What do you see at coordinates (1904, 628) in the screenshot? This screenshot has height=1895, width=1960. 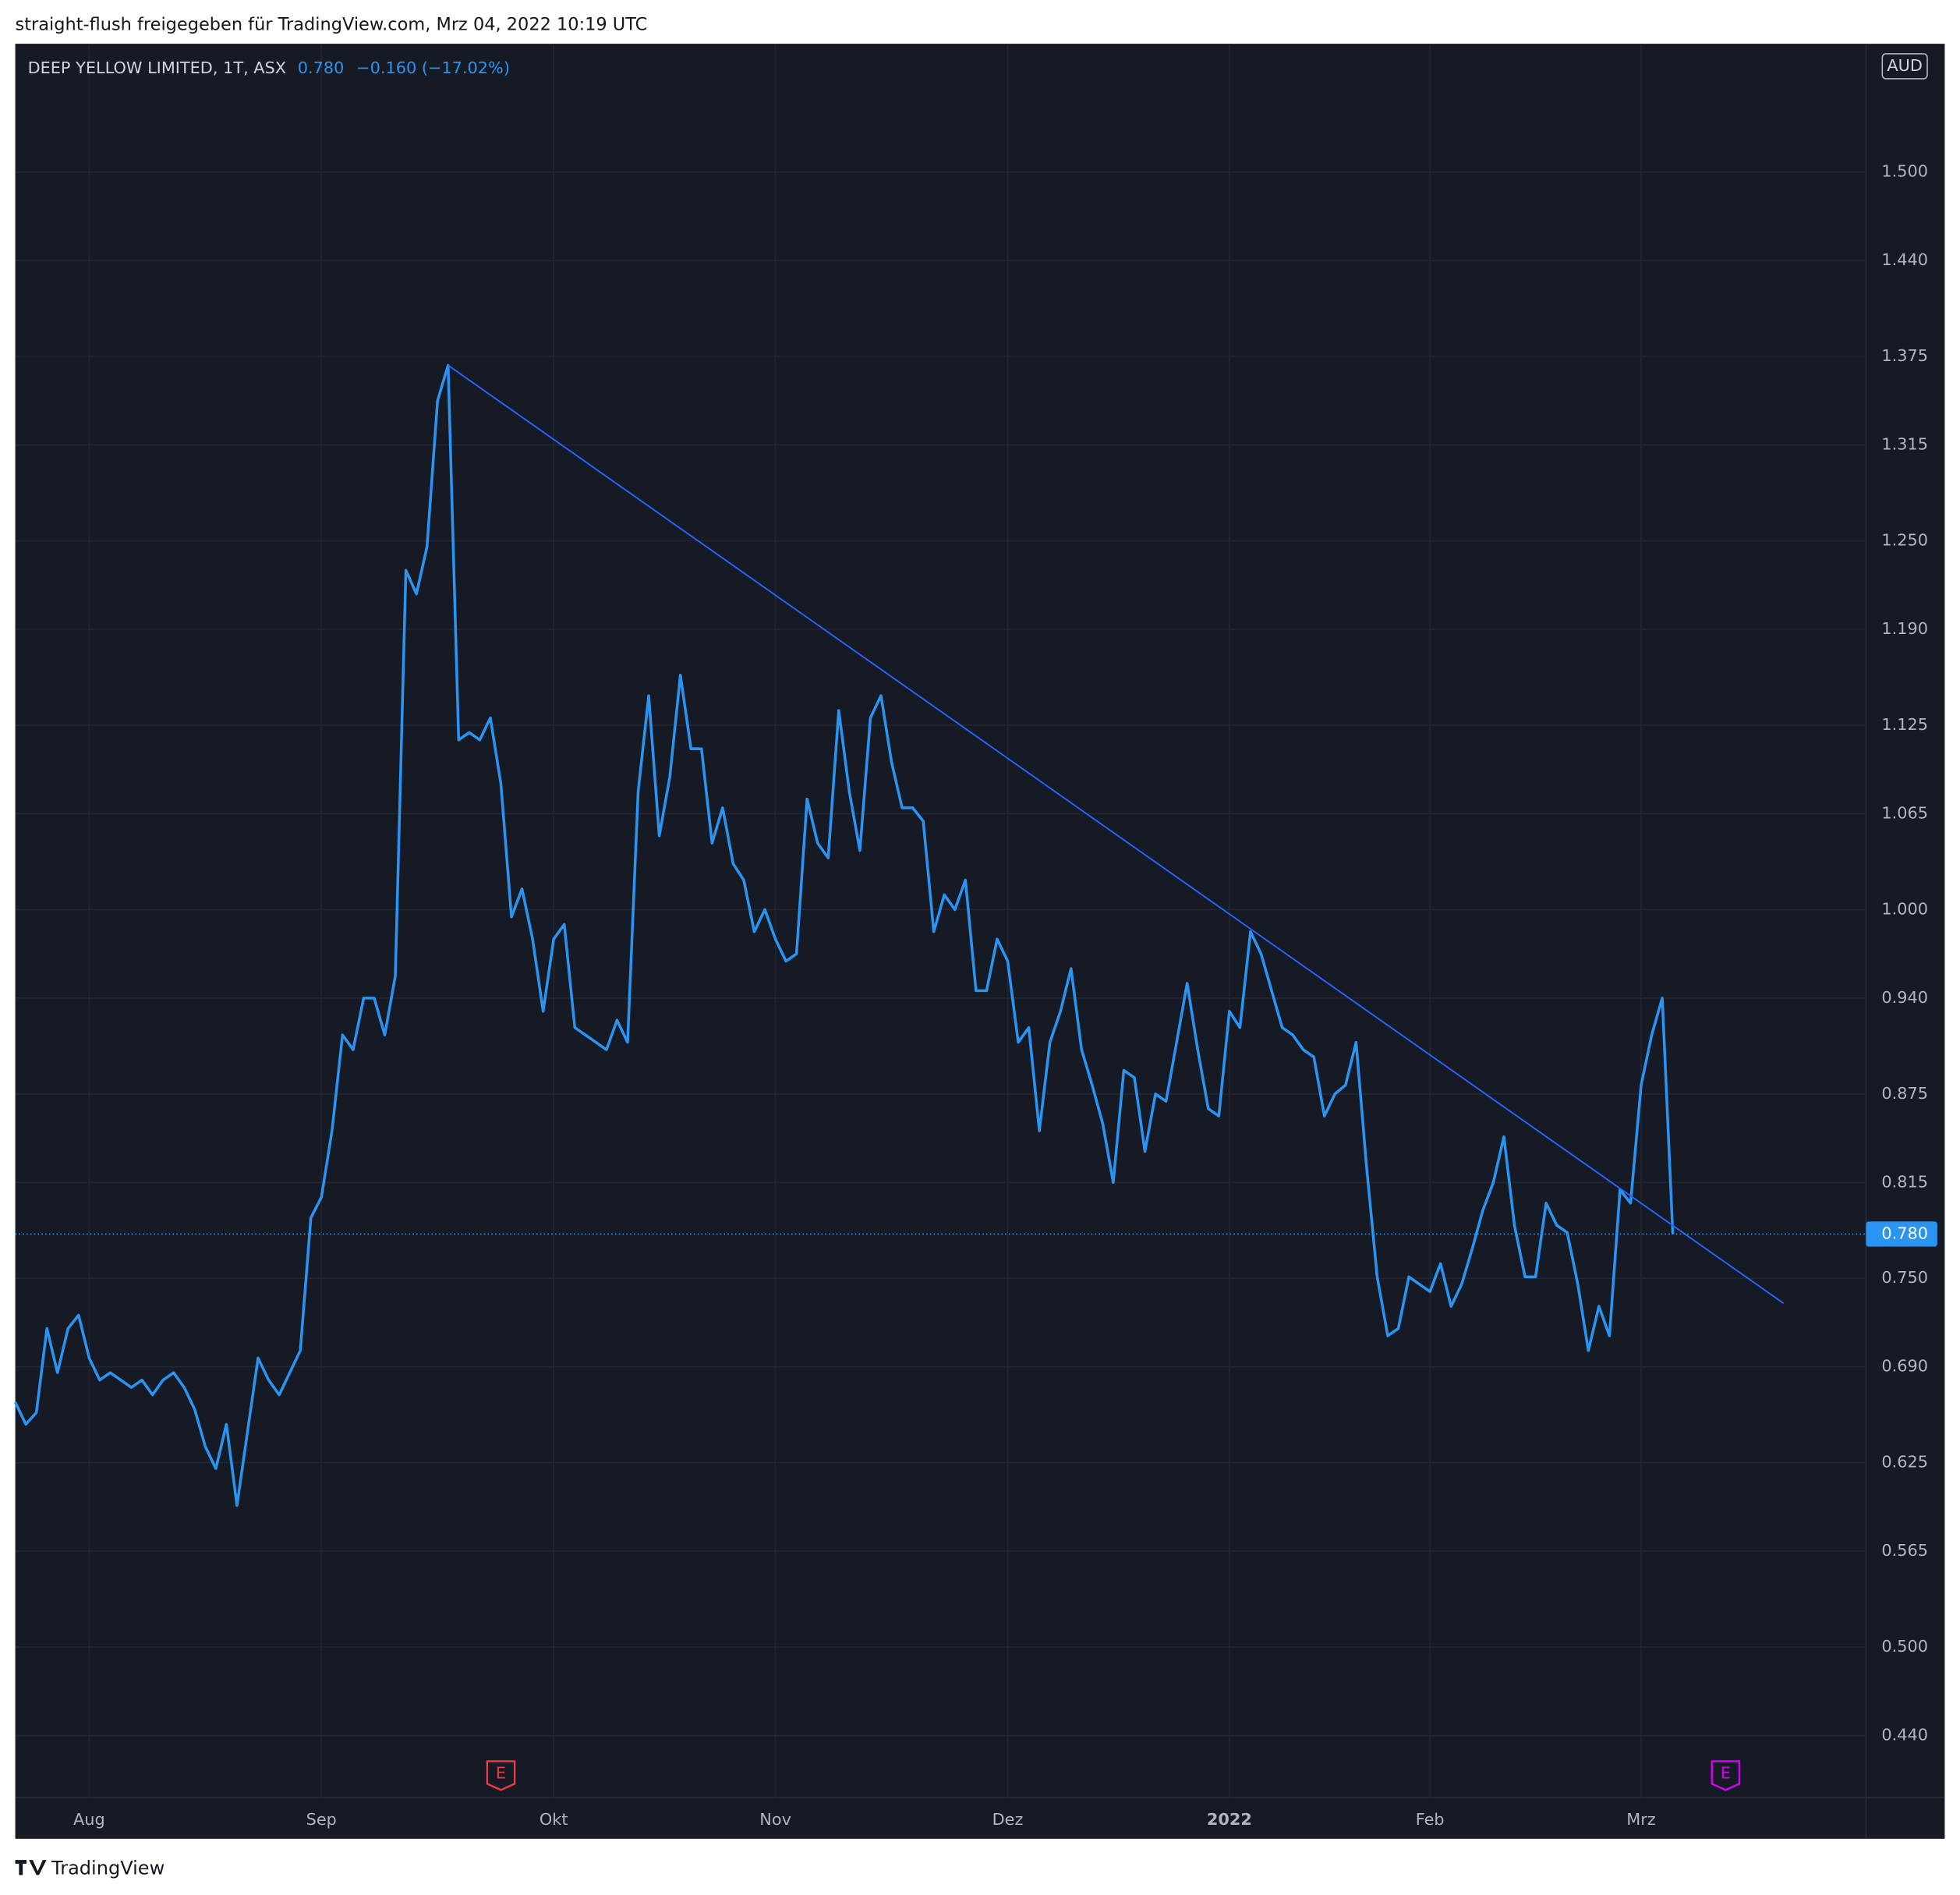 I see `y-tick-label: 1.190` at bounding box center [1904, 628].